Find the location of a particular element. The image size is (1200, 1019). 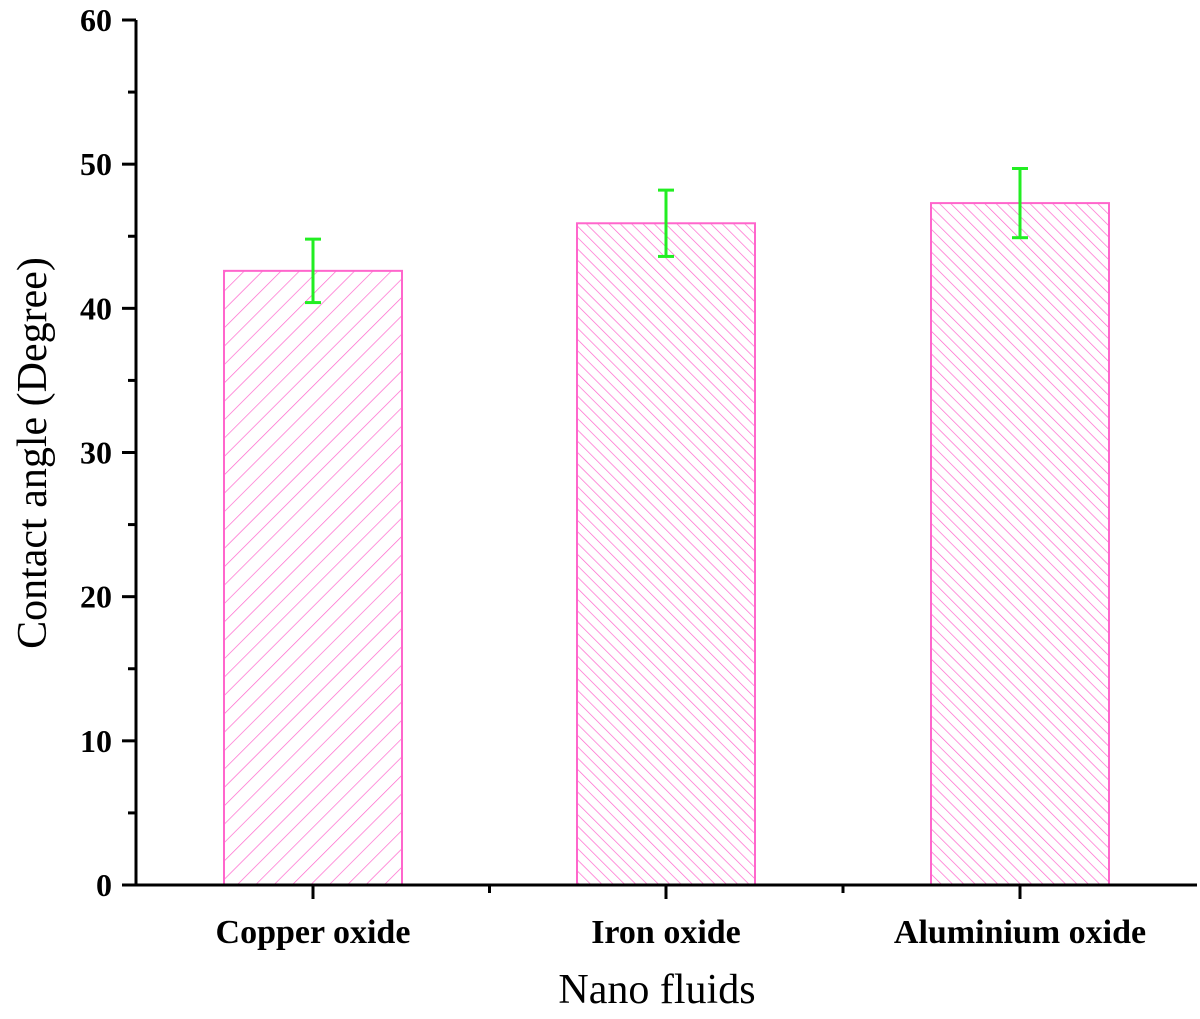

bar-aluminium-oxide is located at coordinates (1020, 544).